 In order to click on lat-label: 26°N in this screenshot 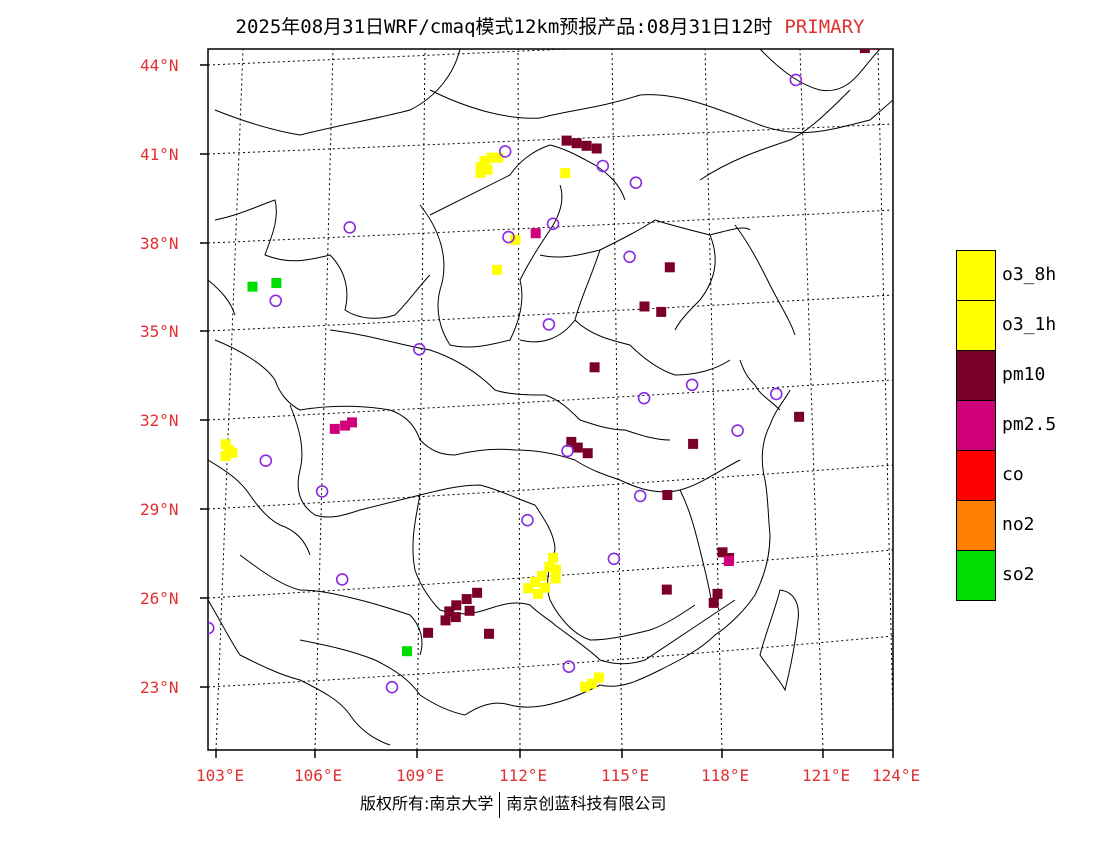, I will do `click(159, 598)`.